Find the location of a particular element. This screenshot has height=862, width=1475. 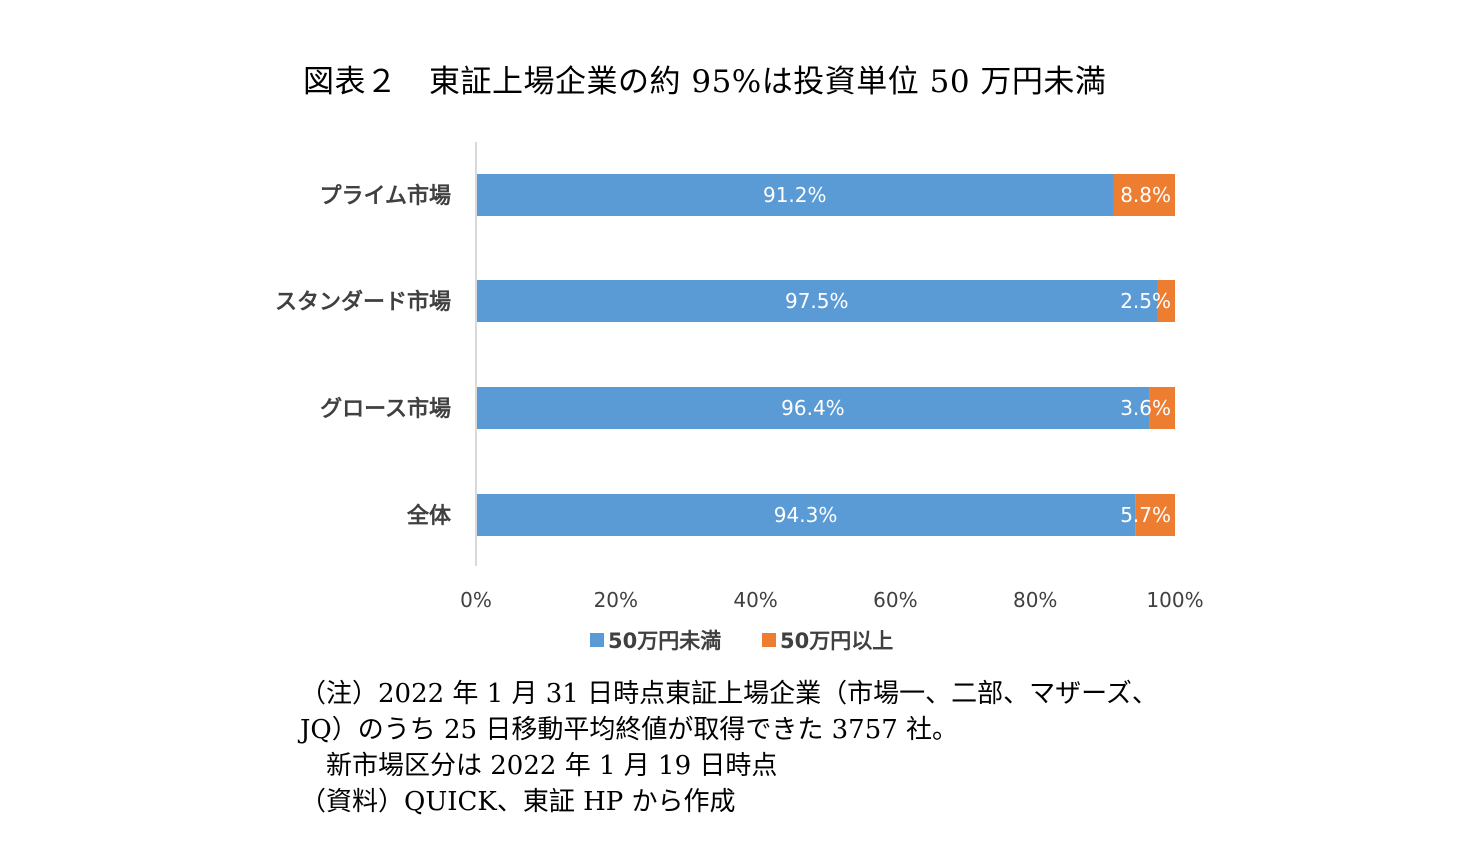

note-line-4: （資料）QUICK、東証 HP から作成 is located at coordinates (518, 802).